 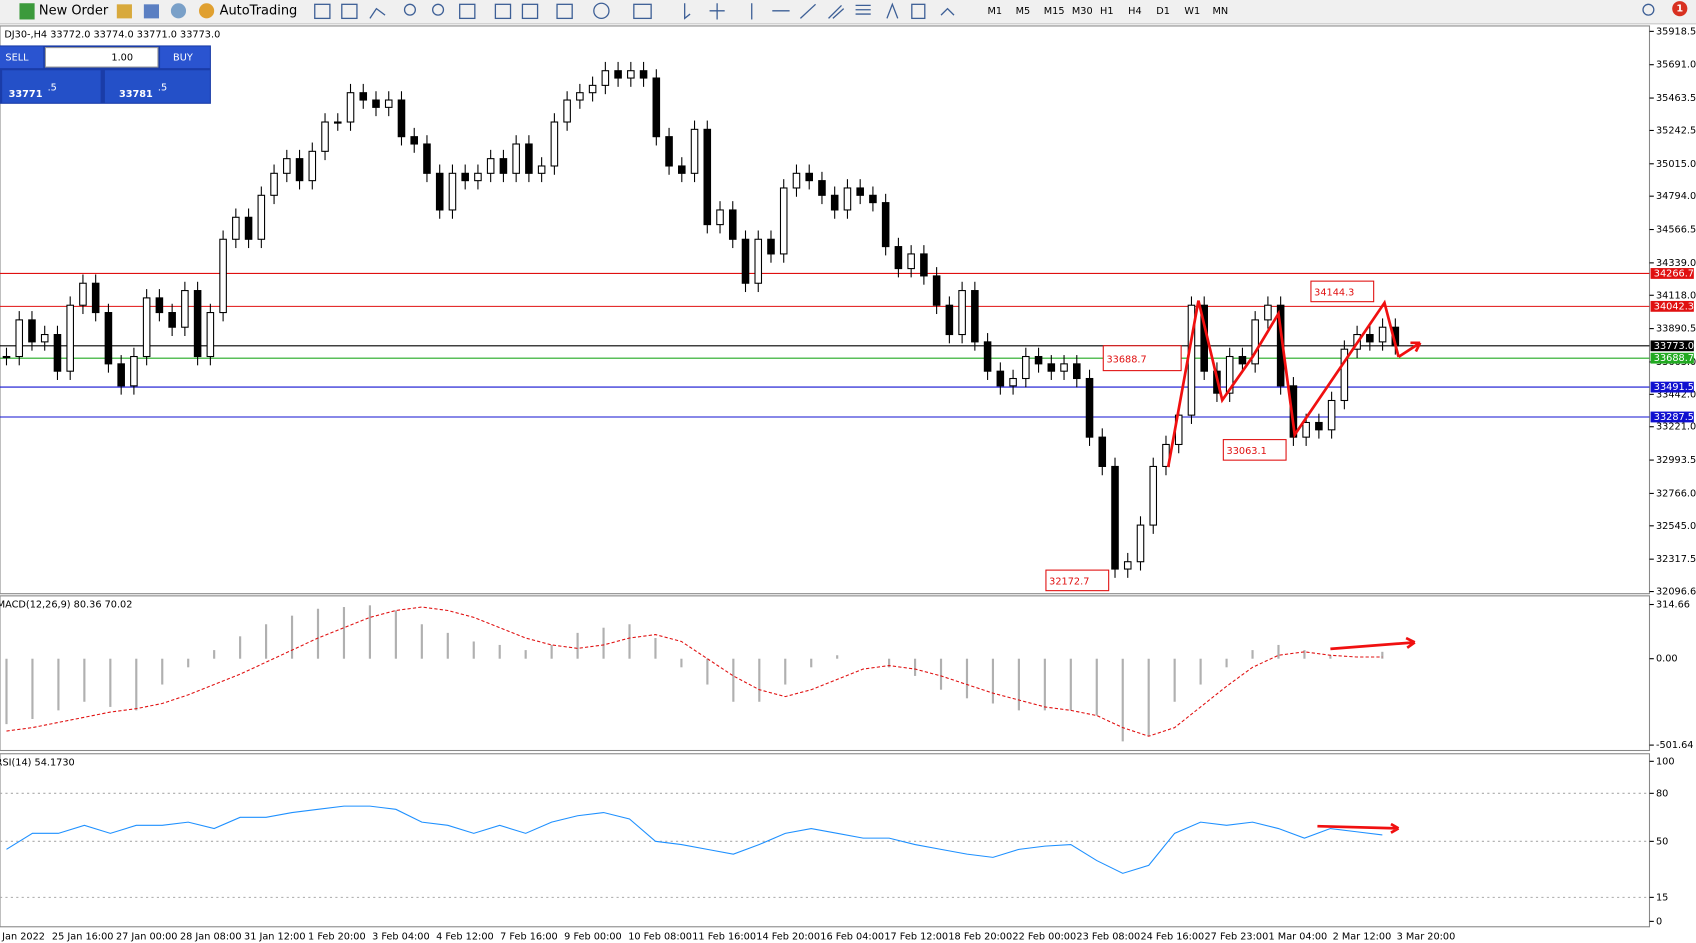 I want to click on buy-button, so click(x=185, y=57).